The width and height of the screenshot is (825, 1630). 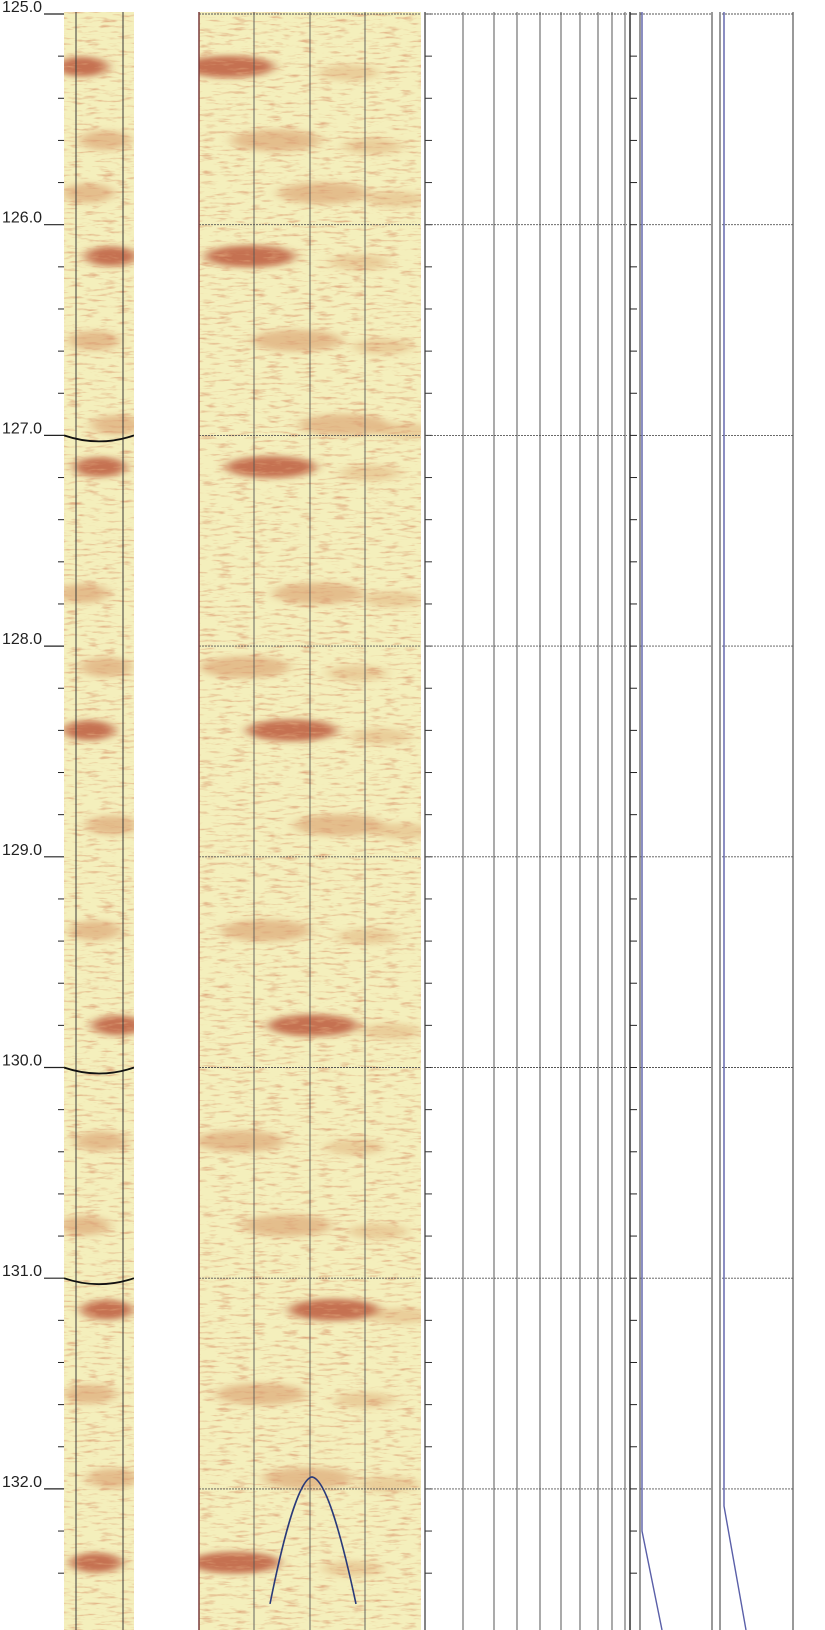 What do you see at coordinates (22, 1061) in the screenshot?
I see `depth-tick-label: 130.0` at bounding box center [22, 1061].